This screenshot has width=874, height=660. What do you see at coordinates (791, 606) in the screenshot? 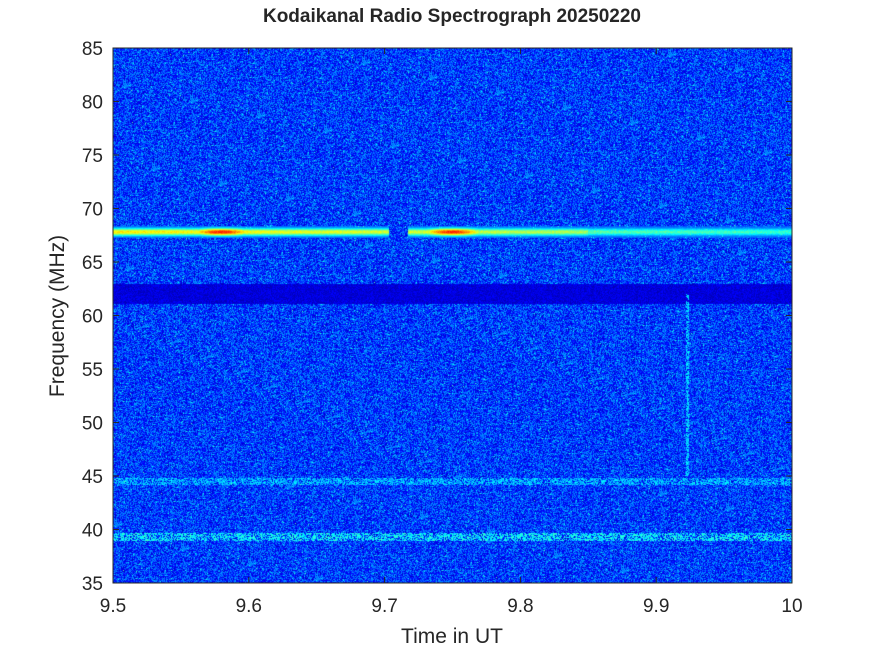
I see `x-tick-label: 10` at bounding box center [791, 606].